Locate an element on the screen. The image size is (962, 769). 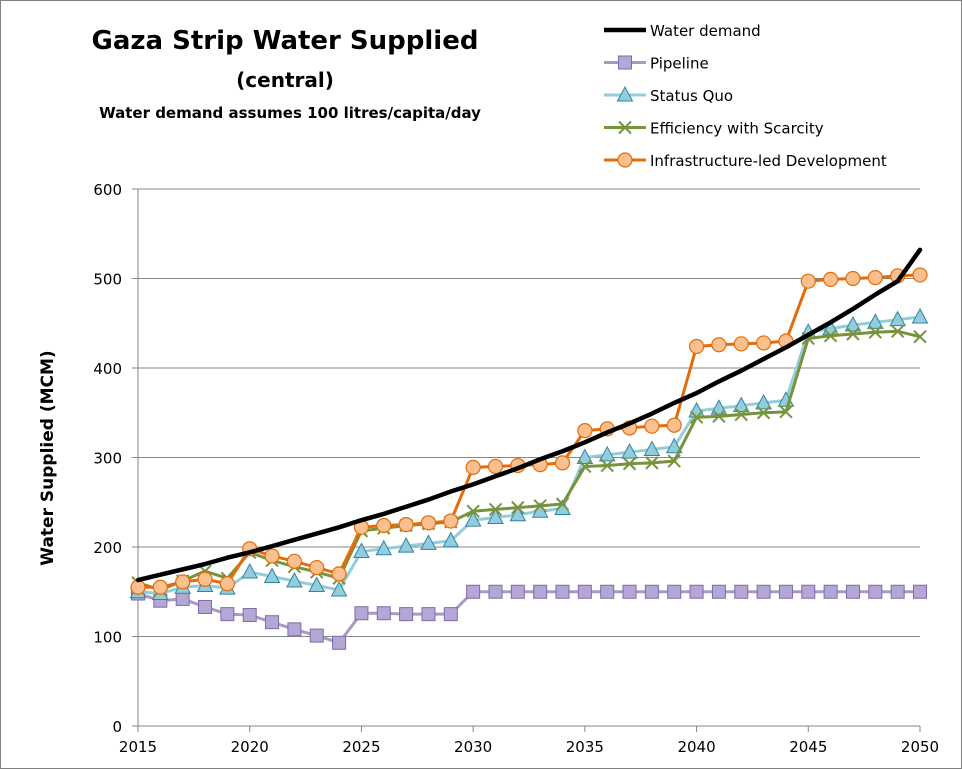
y-tick-label: 0 is located at coordinates (117, 727).